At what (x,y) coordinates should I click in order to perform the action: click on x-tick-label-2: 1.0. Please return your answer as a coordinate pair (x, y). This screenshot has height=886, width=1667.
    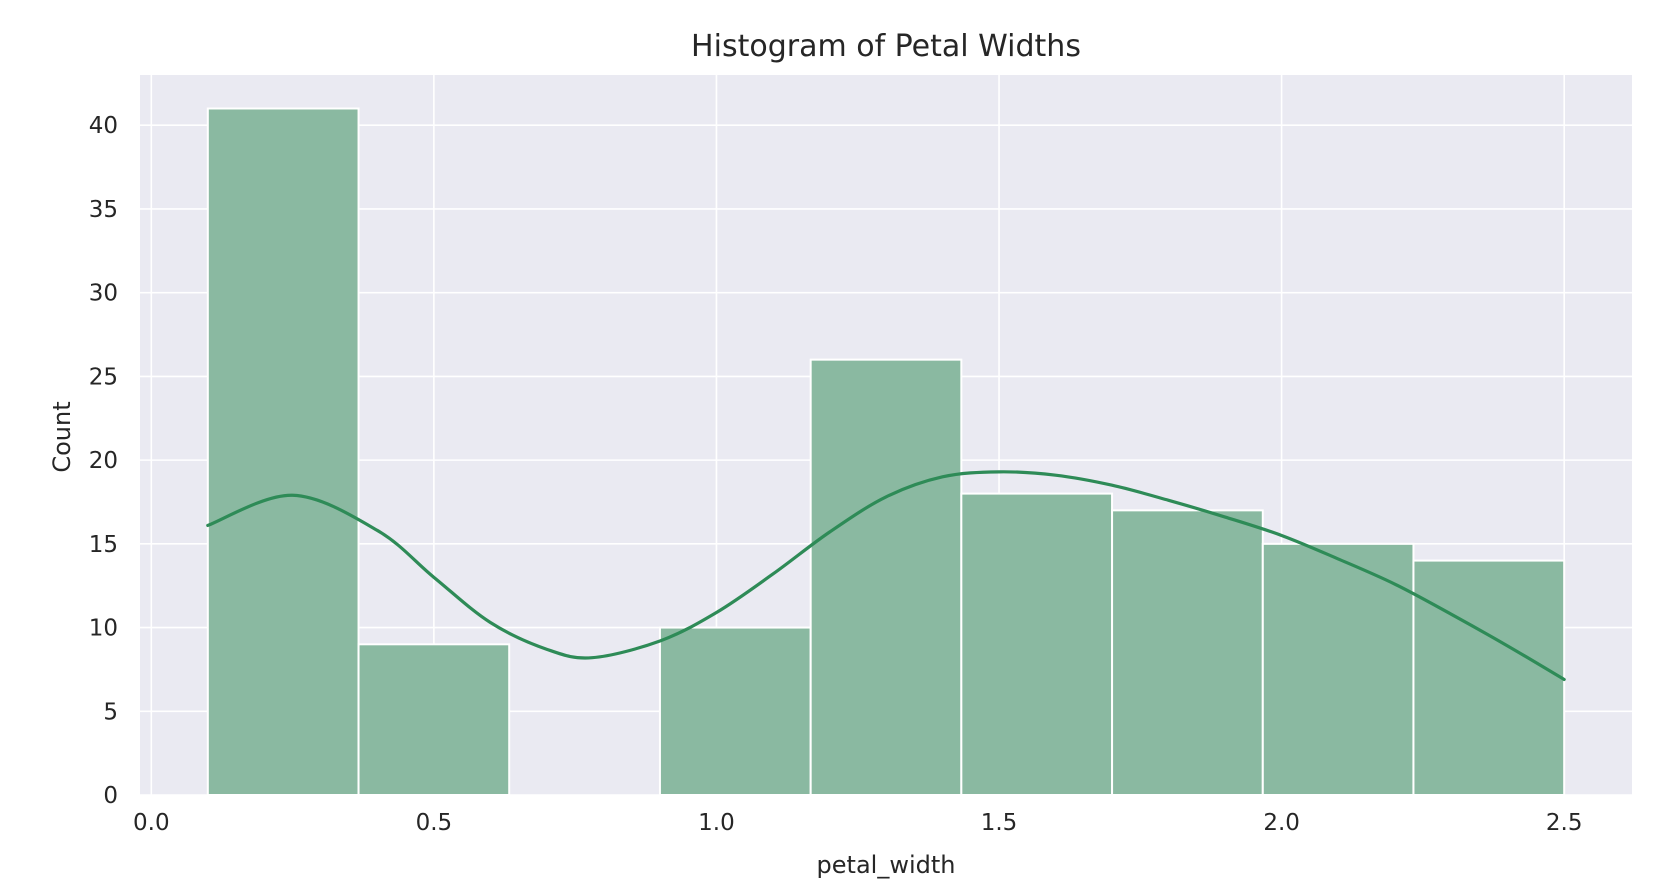
    Looking at the image, I should click on (716, 823).